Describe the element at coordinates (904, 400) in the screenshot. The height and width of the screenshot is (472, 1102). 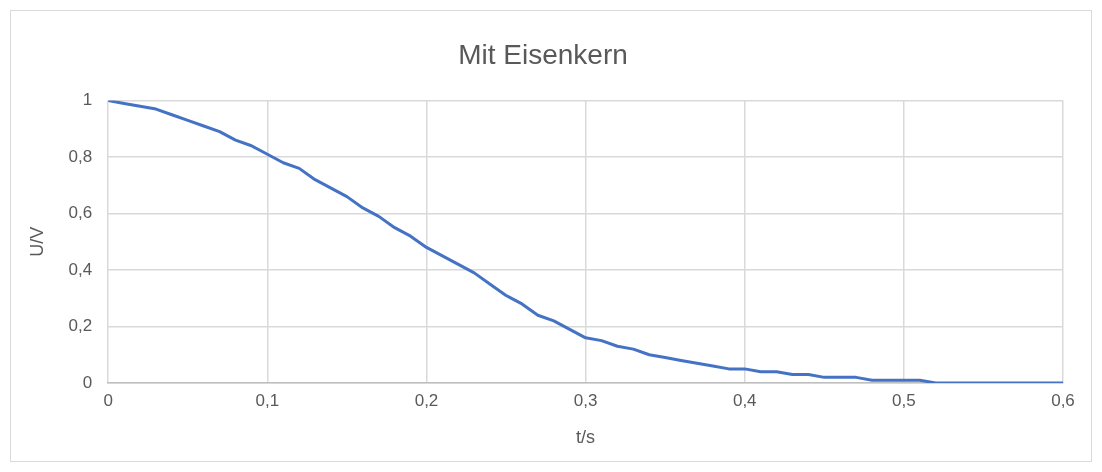
I see `x-tick-label: 0,5` at that location.